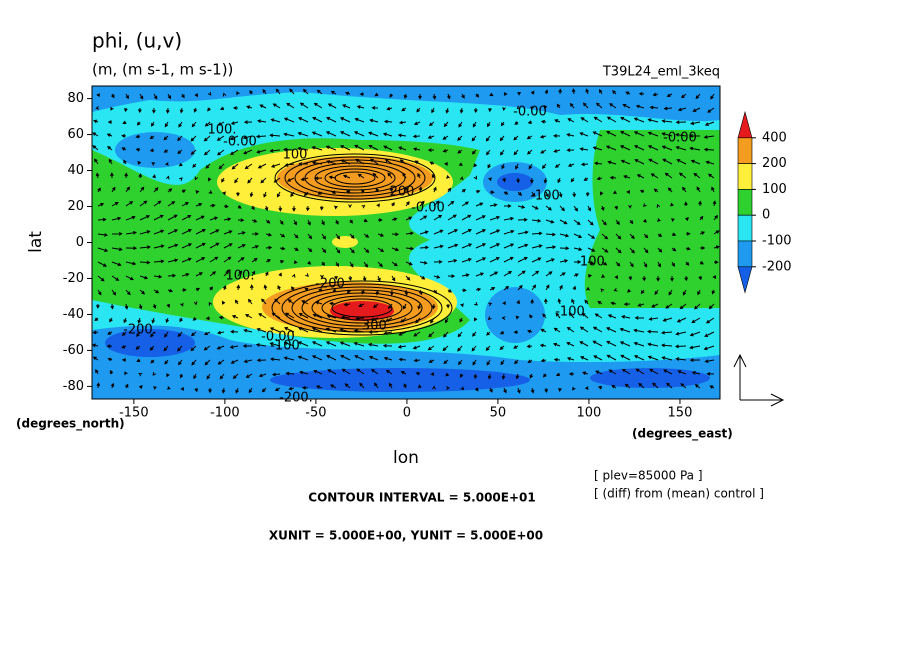 This screenshot has width=904, height=654. What do you see at coordinates (75, 134) in the screenshot?
I see `y-tick-label: 60` at bounding box center [75, 134].